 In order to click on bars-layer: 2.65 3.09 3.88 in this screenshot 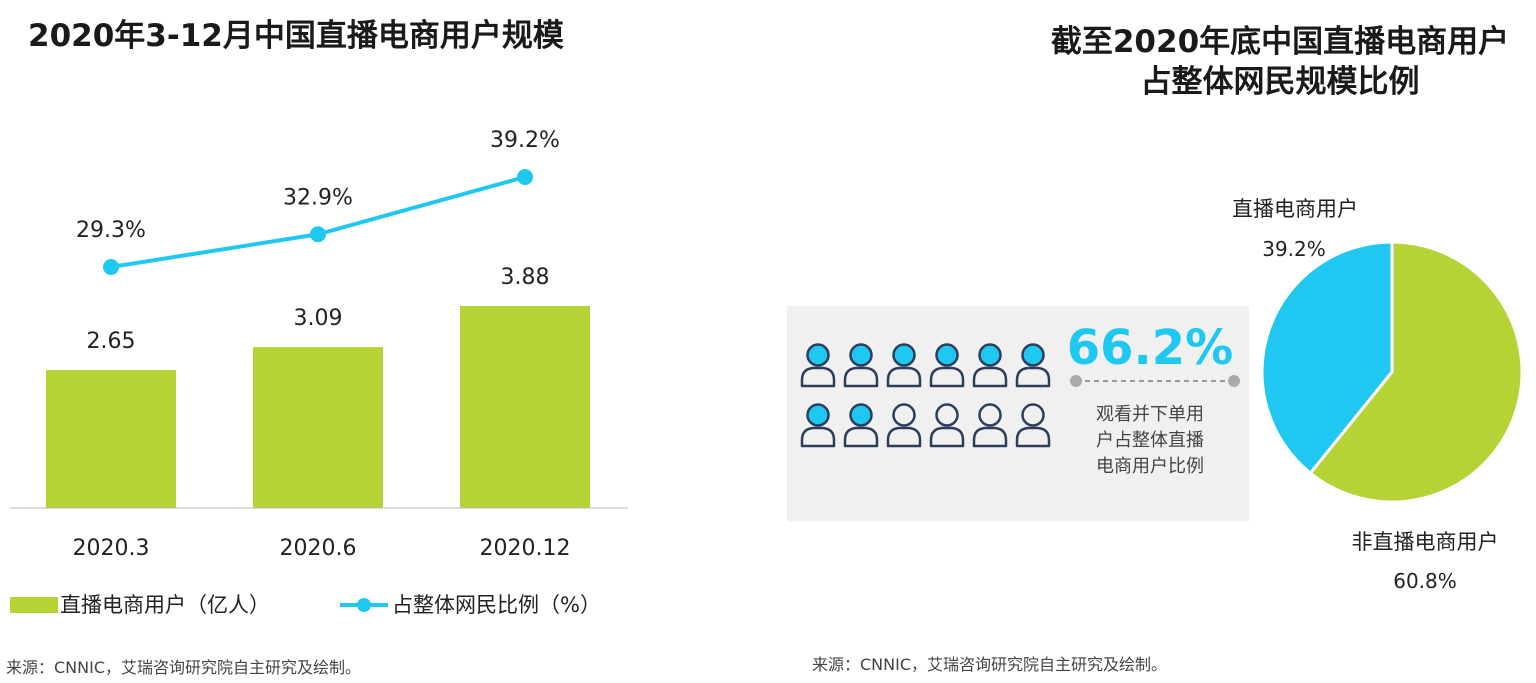, I will do `click(318, 386)`.